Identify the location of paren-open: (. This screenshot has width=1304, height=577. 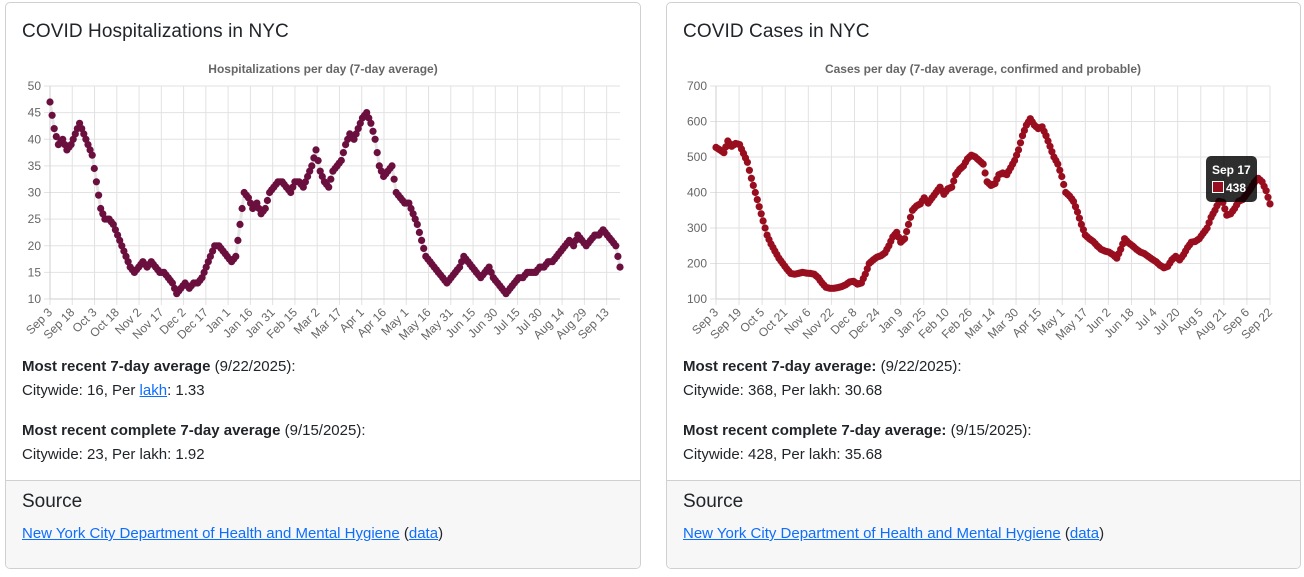
(406, 533).